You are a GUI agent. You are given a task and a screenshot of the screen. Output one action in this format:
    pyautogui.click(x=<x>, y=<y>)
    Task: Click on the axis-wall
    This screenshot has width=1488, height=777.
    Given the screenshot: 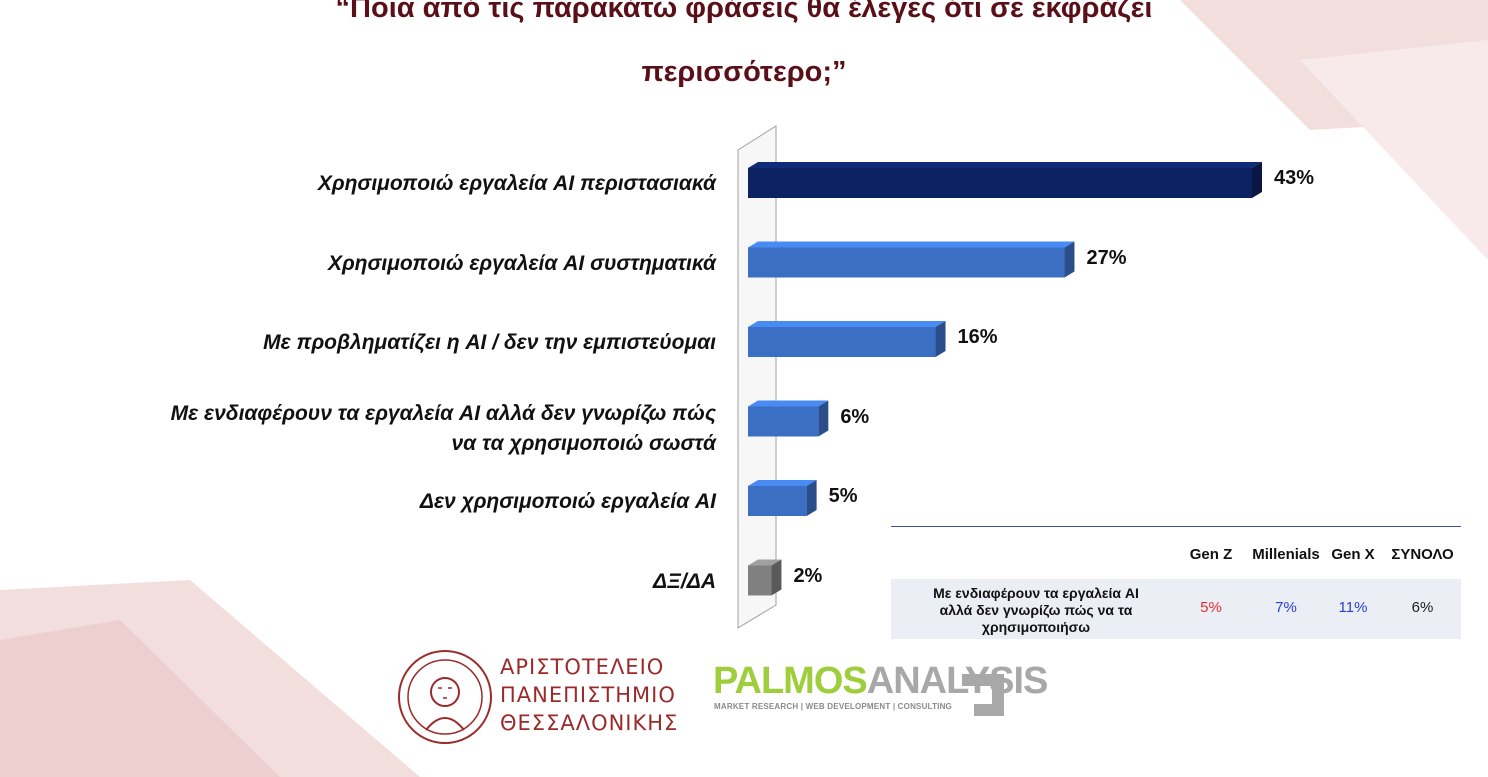 What is the action you would take?
    pyautogui.click(x=757, y=377)
    